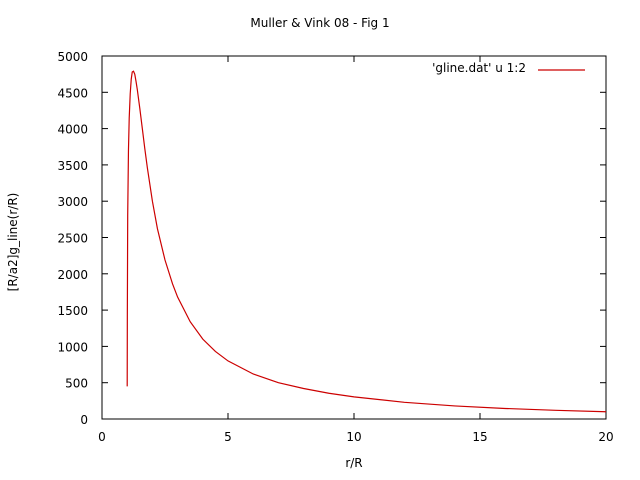 This screenshot has height=480, width=640. Describe the element at coordinates (479, 437) in the screenshot. I see `x-tick-label: 15` at that location.